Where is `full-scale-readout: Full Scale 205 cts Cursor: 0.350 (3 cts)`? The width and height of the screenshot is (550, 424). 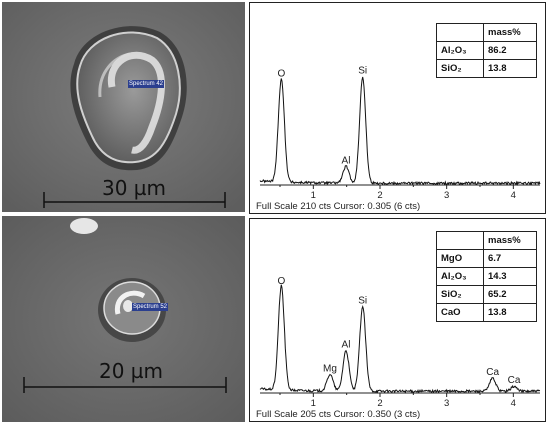 full-scale-readout: Full Scale 205 cts Cursor: 0.350 (3 cts) is located at coordinates (338, 414).